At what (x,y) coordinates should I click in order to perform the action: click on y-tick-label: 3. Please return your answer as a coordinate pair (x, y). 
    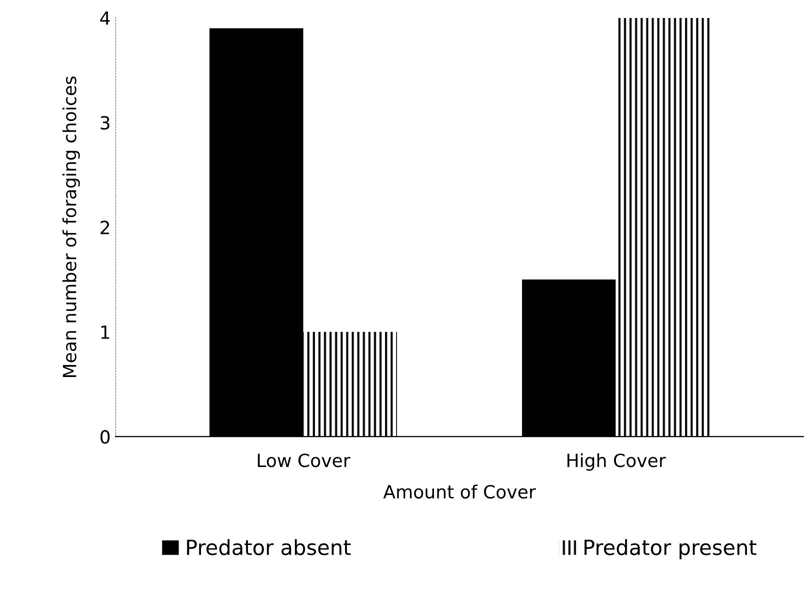
    Looking at the image, I should click on (105, 123).